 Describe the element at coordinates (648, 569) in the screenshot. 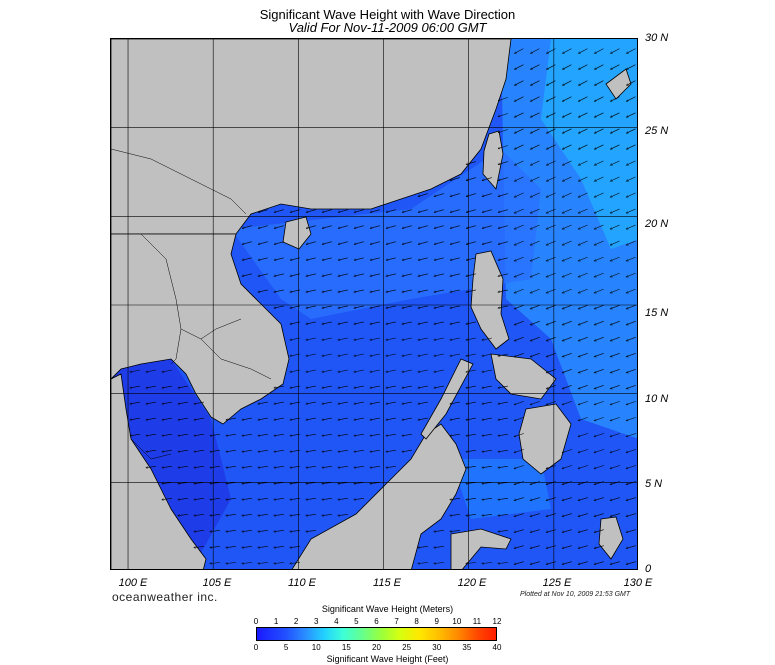

I see `lat-label-0: 0` at that location.